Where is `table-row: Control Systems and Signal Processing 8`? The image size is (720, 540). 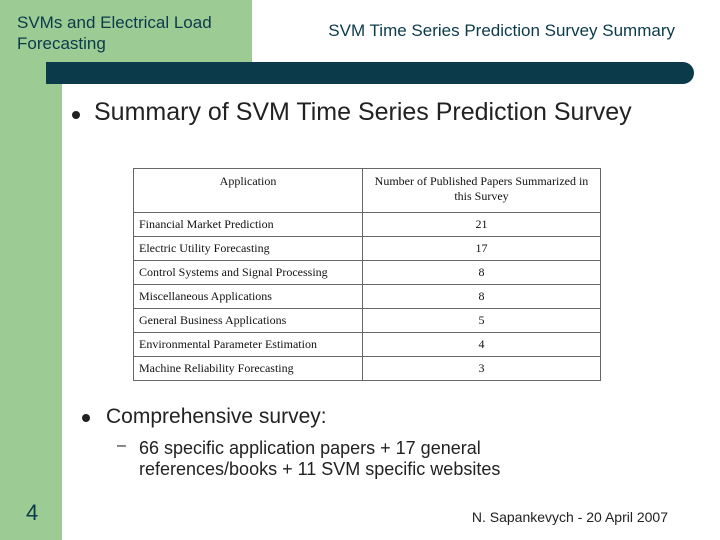
table-row: Control Systems and Signal Processing 8 is located at coordinates (367, 272).